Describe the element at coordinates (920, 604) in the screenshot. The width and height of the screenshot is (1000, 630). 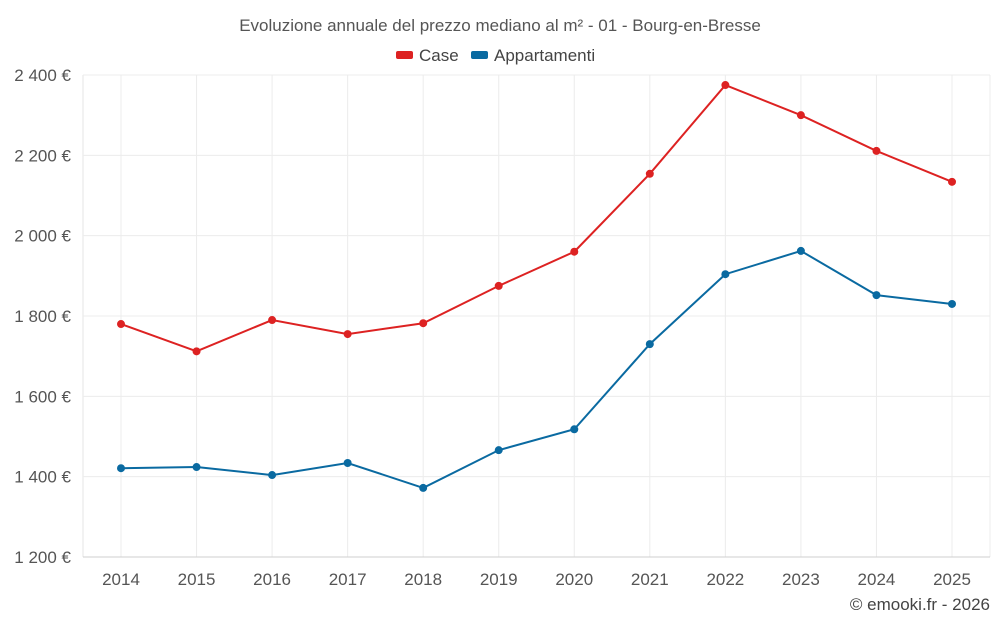
I see `credit-text: © emooki.fr - 2026` at that location.